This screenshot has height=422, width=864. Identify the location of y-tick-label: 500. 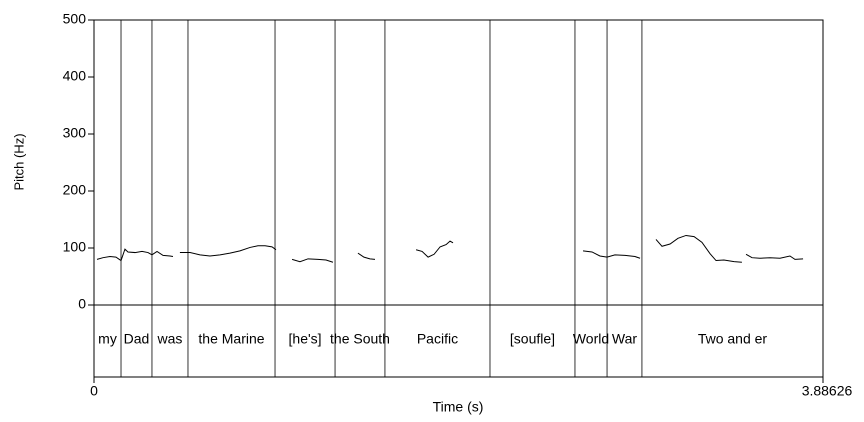
(75, 19).